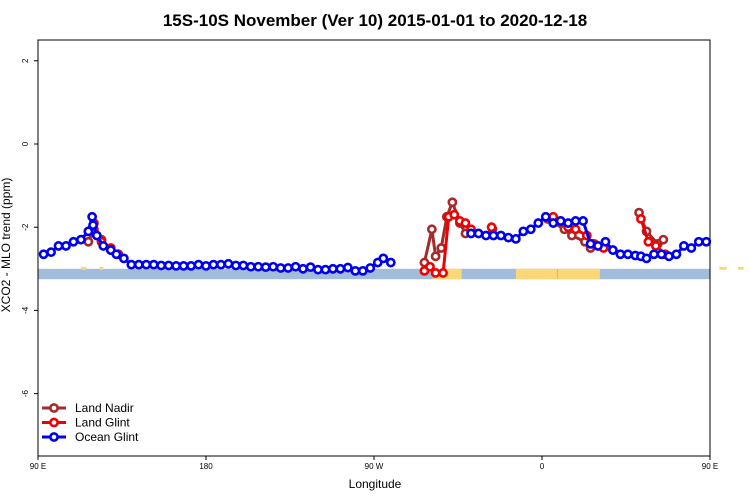 The image size is (750, 500). Describe the element at coordinates (38, 466) in the screenshot. I see `x-tick-label: 90 E` at that location.